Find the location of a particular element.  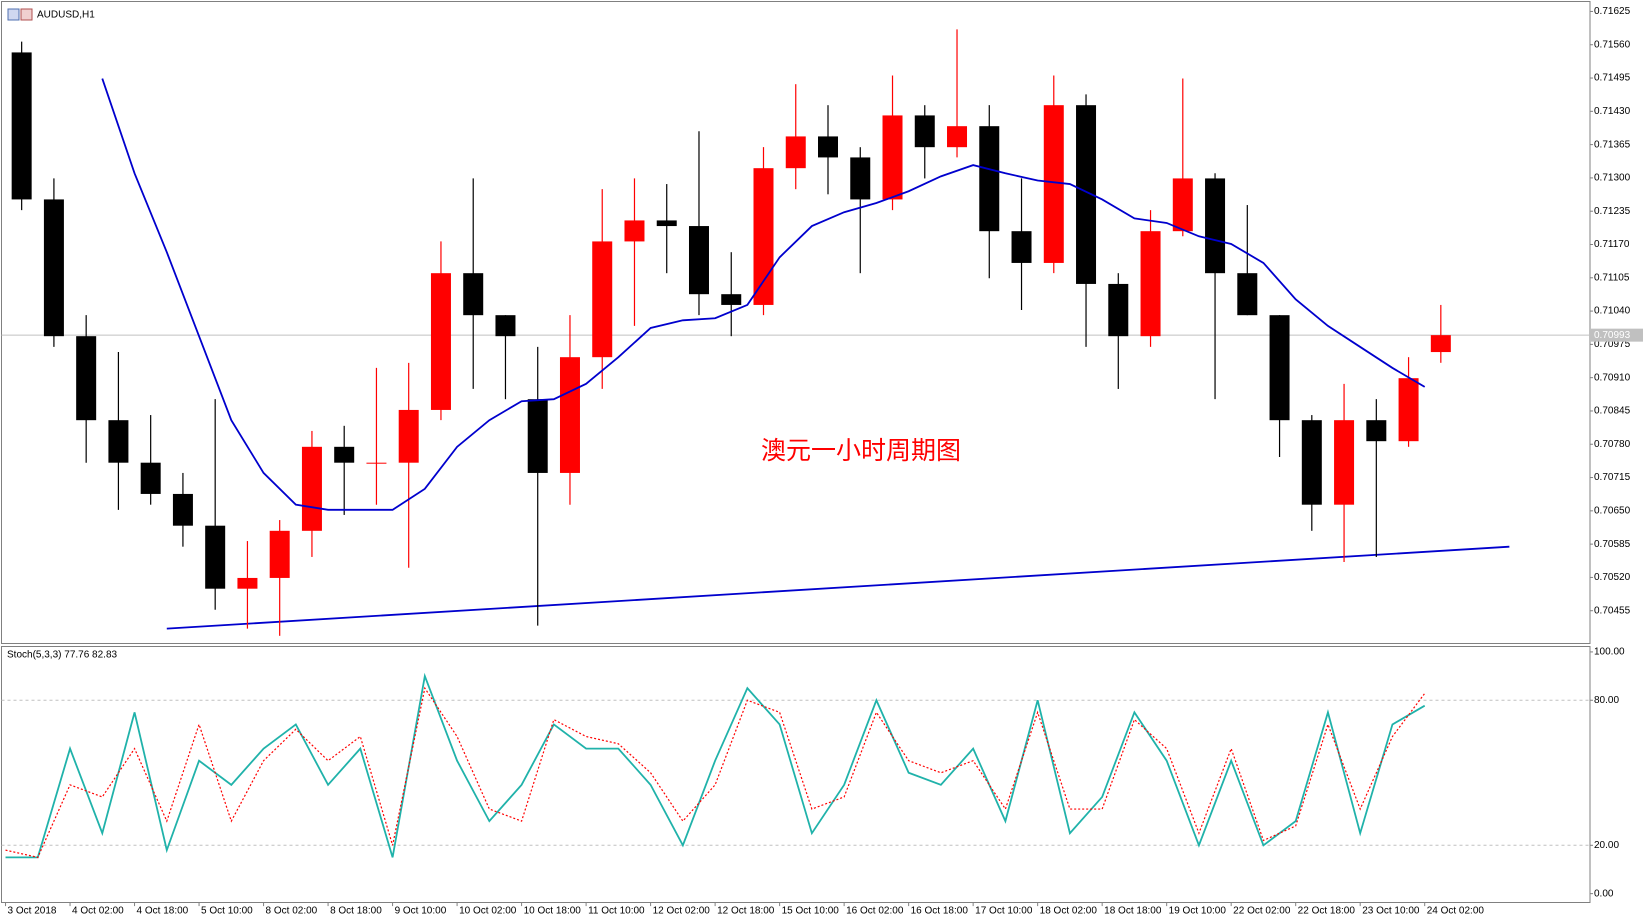

x-tick-label: 5 Oct 10:00 is located at coordinates (227, 911).